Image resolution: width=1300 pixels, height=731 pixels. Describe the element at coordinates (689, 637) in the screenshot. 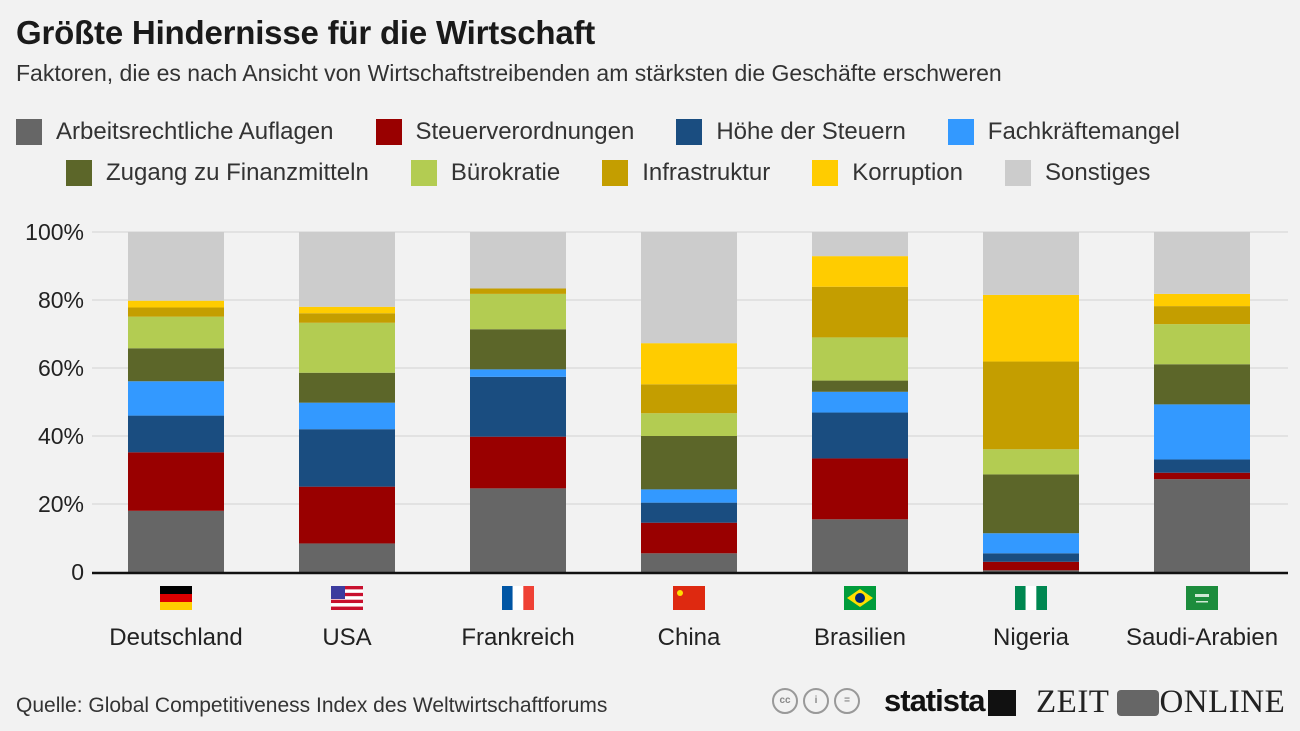

I see `x-tick-label: China` at that location.